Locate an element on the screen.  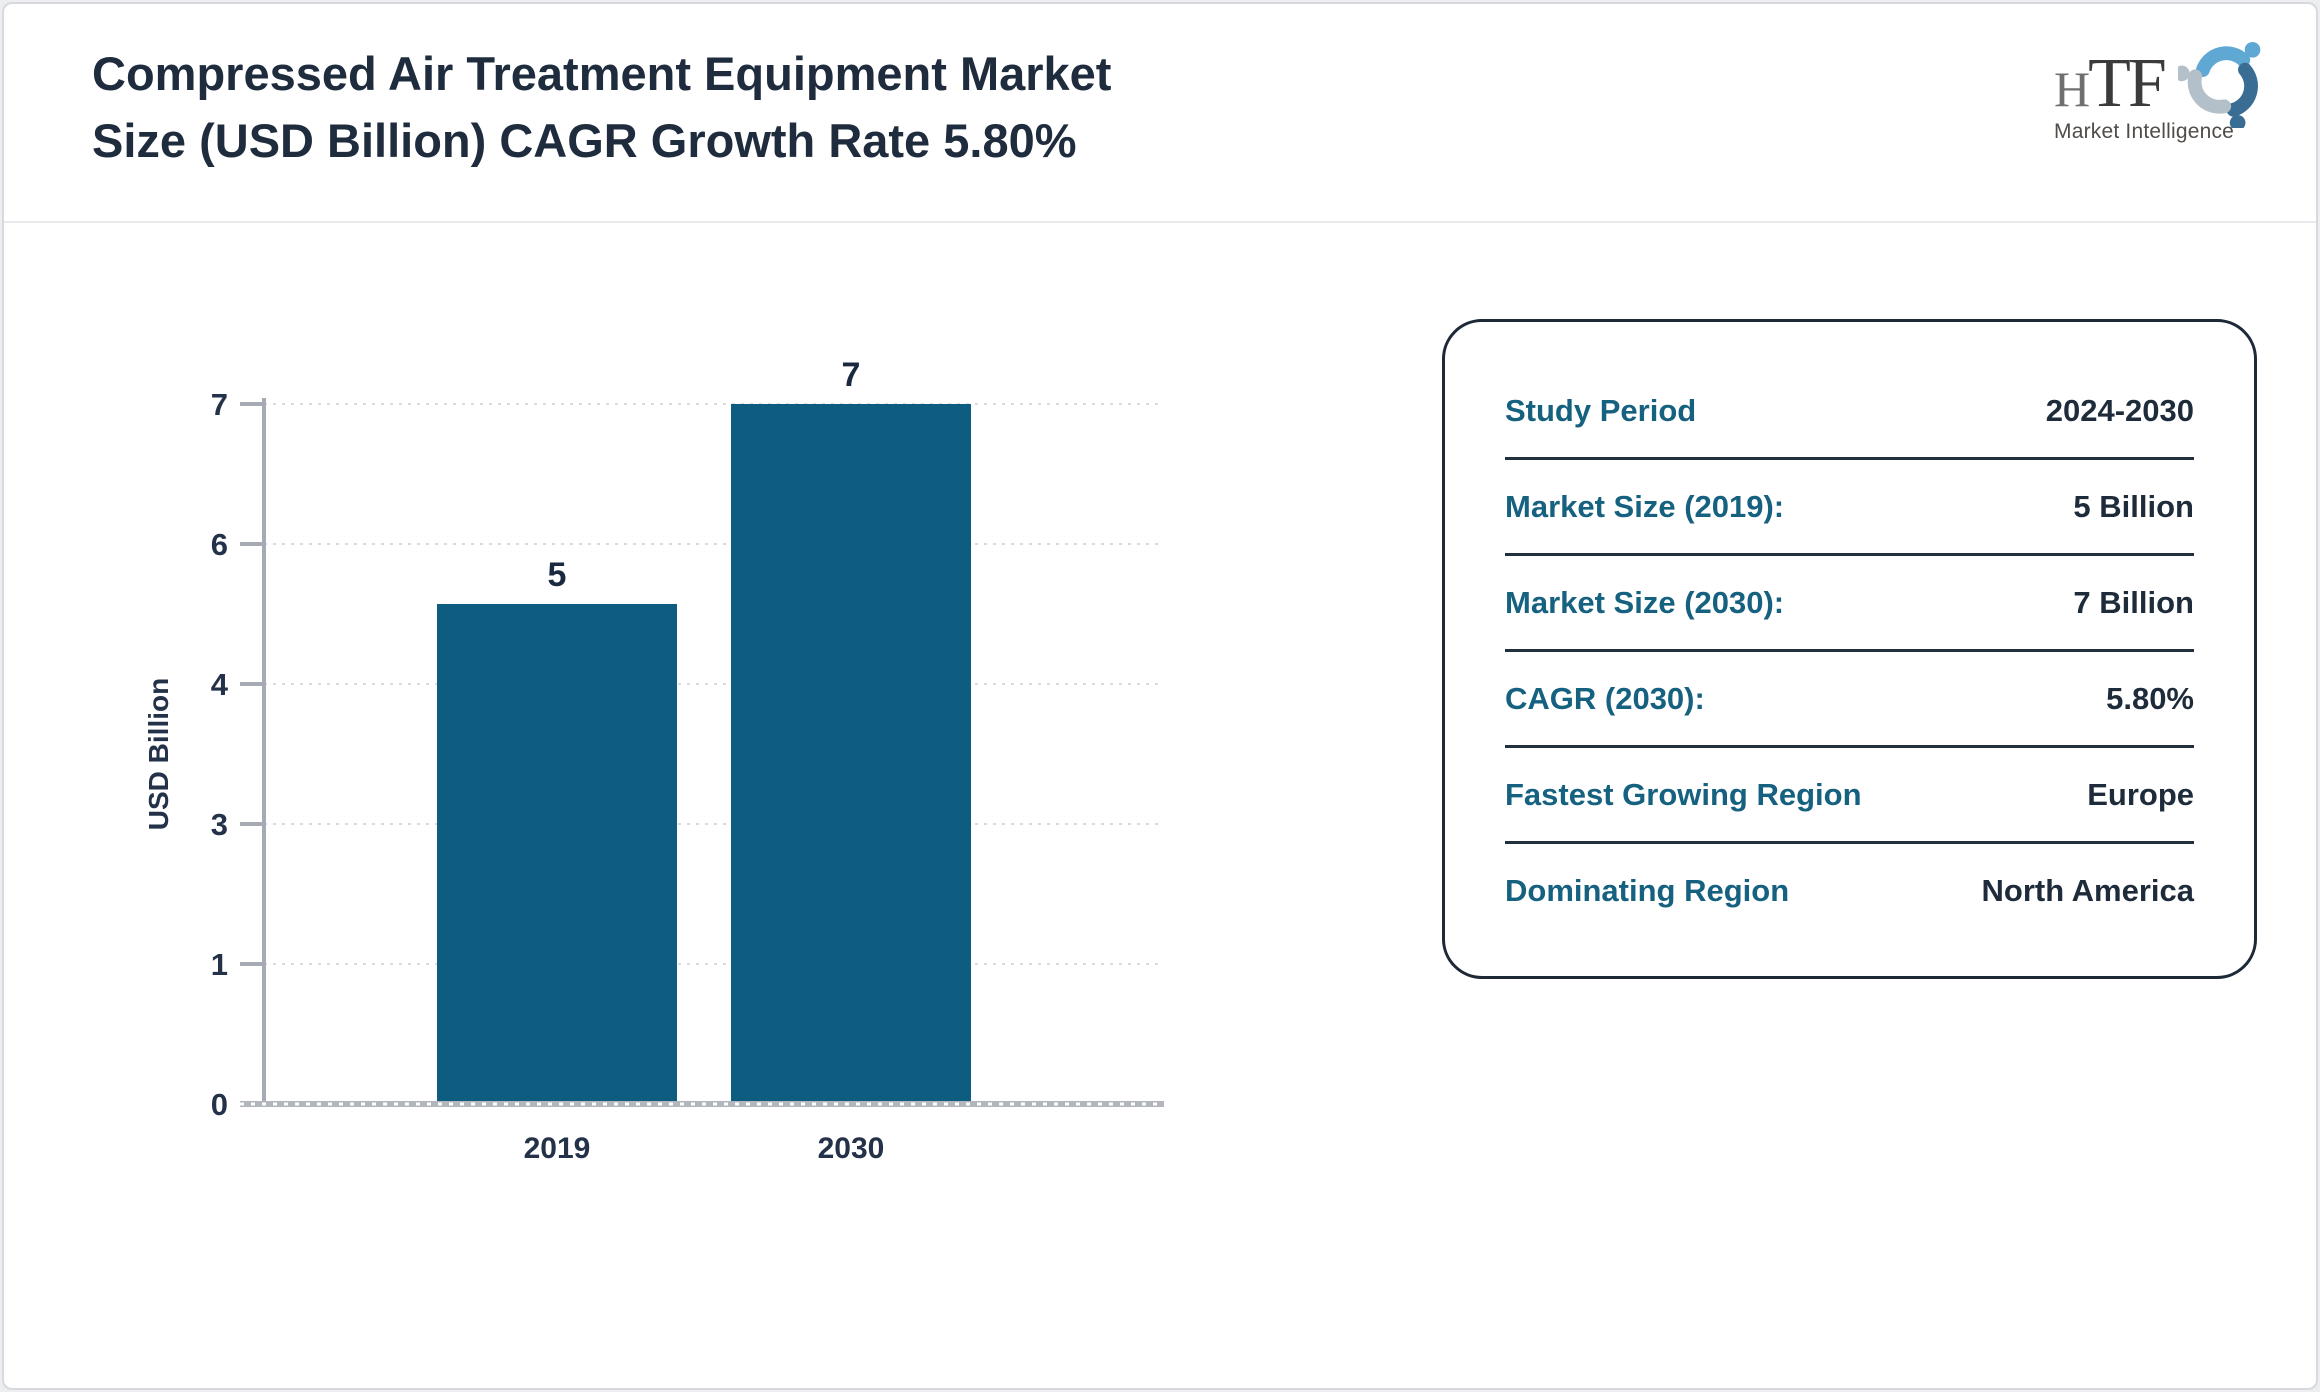
row-value: 7 Billion is located at coordinates (2133, 602).